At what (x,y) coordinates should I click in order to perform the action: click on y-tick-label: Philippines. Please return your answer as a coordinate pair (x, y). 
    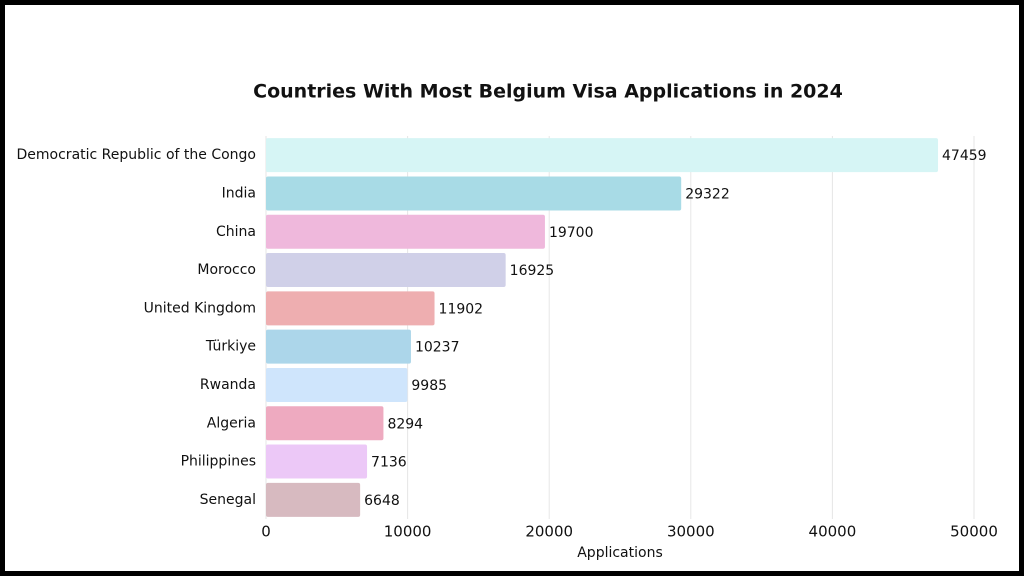
    Looking at the image, I should click on (218, 462).